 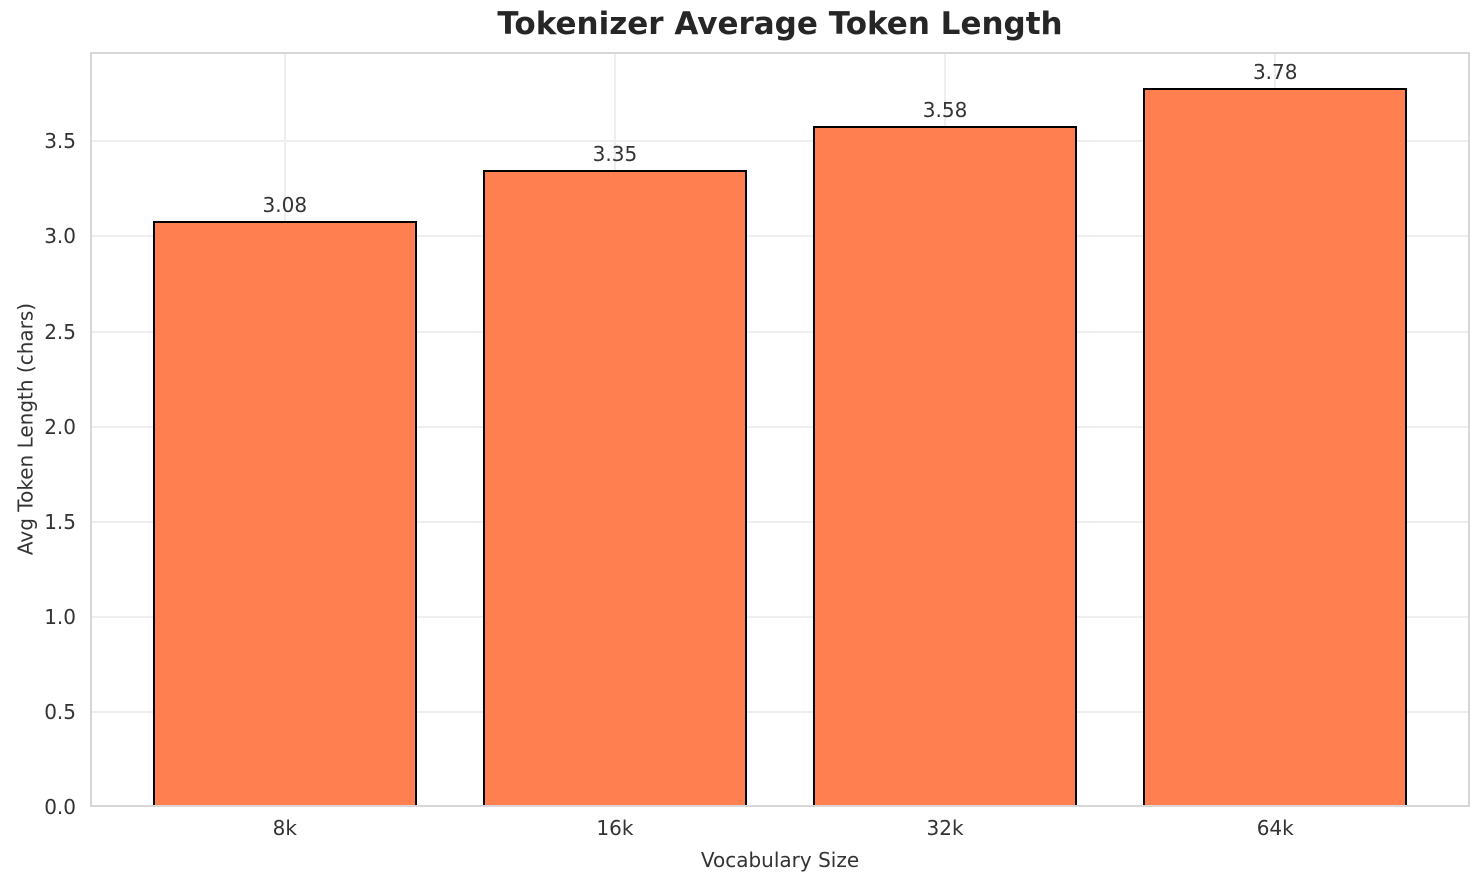 What do you see at coordinates (780, 24) in the screenshot?
I see `chart-title: Tokenizer Average Token Length` at bounding box center [780, 24].